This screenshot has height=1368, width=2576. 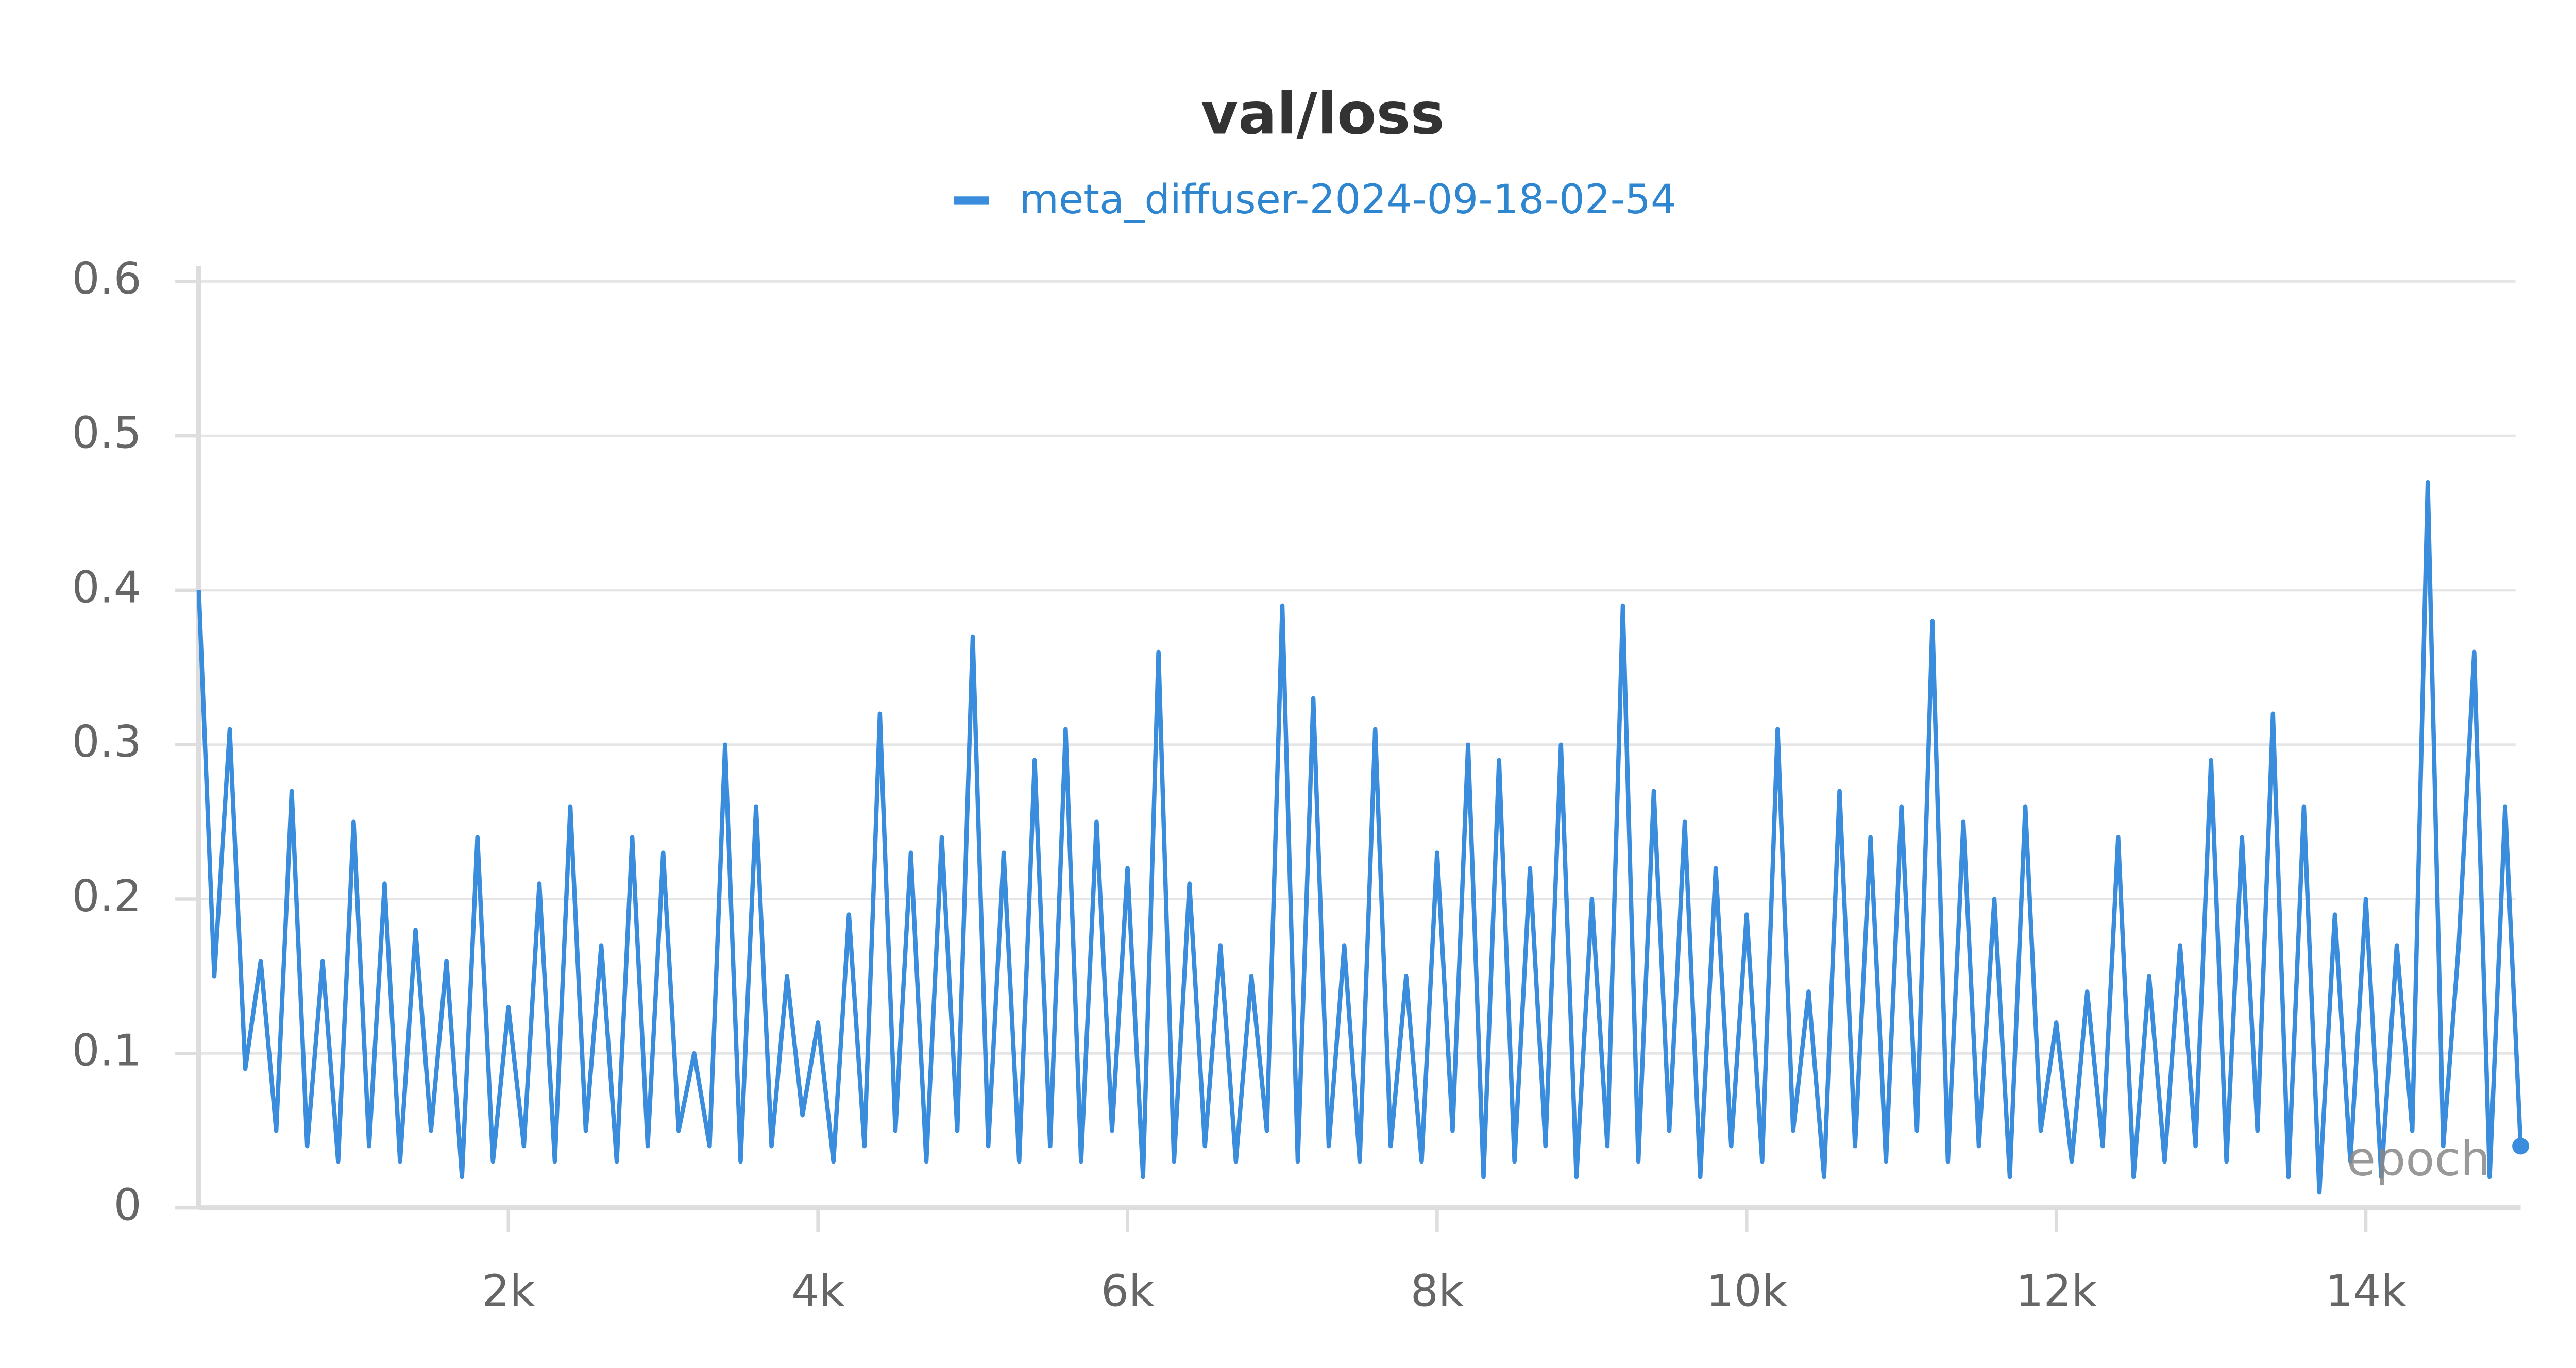 What do you see at coordinates (1437, 1291) in the screenshot?
I see `x-tick-label: 8k` at bounding box center [1437, 1291].